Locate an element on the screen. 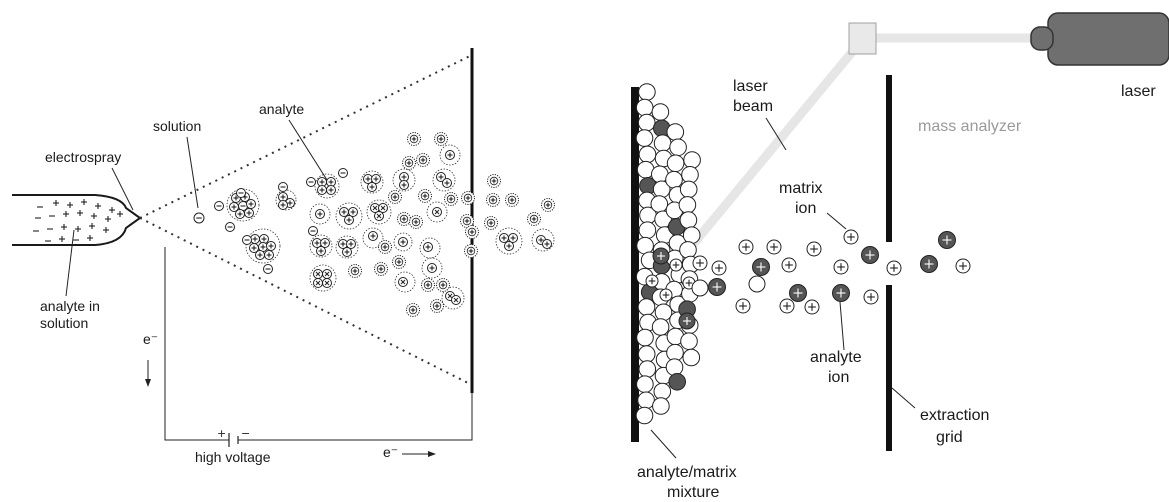 This screenshot has width=1169, height=502. mixture-leader is located at coordinates (663, 444).